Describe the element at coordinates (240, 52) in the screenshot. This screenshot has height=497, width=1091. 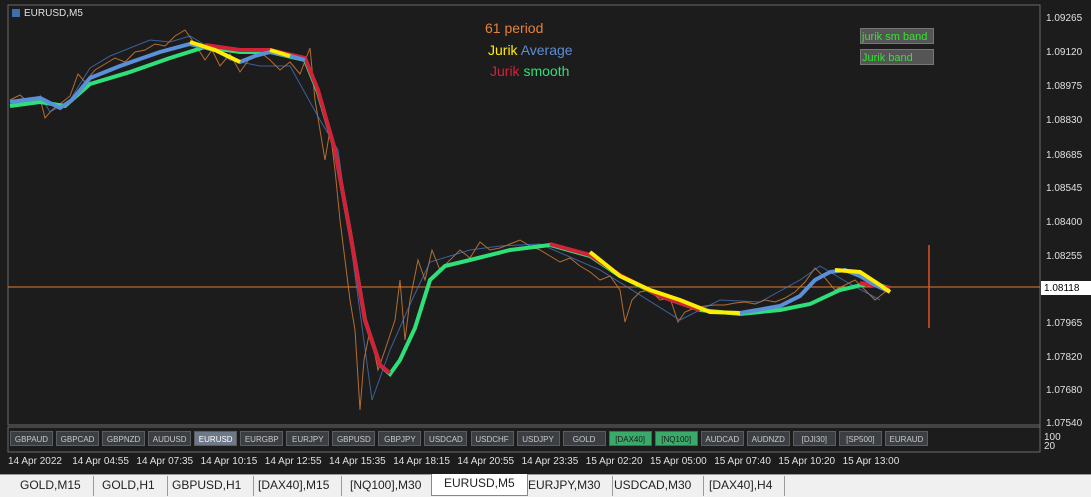
I see `jurik-average-up` at that location.